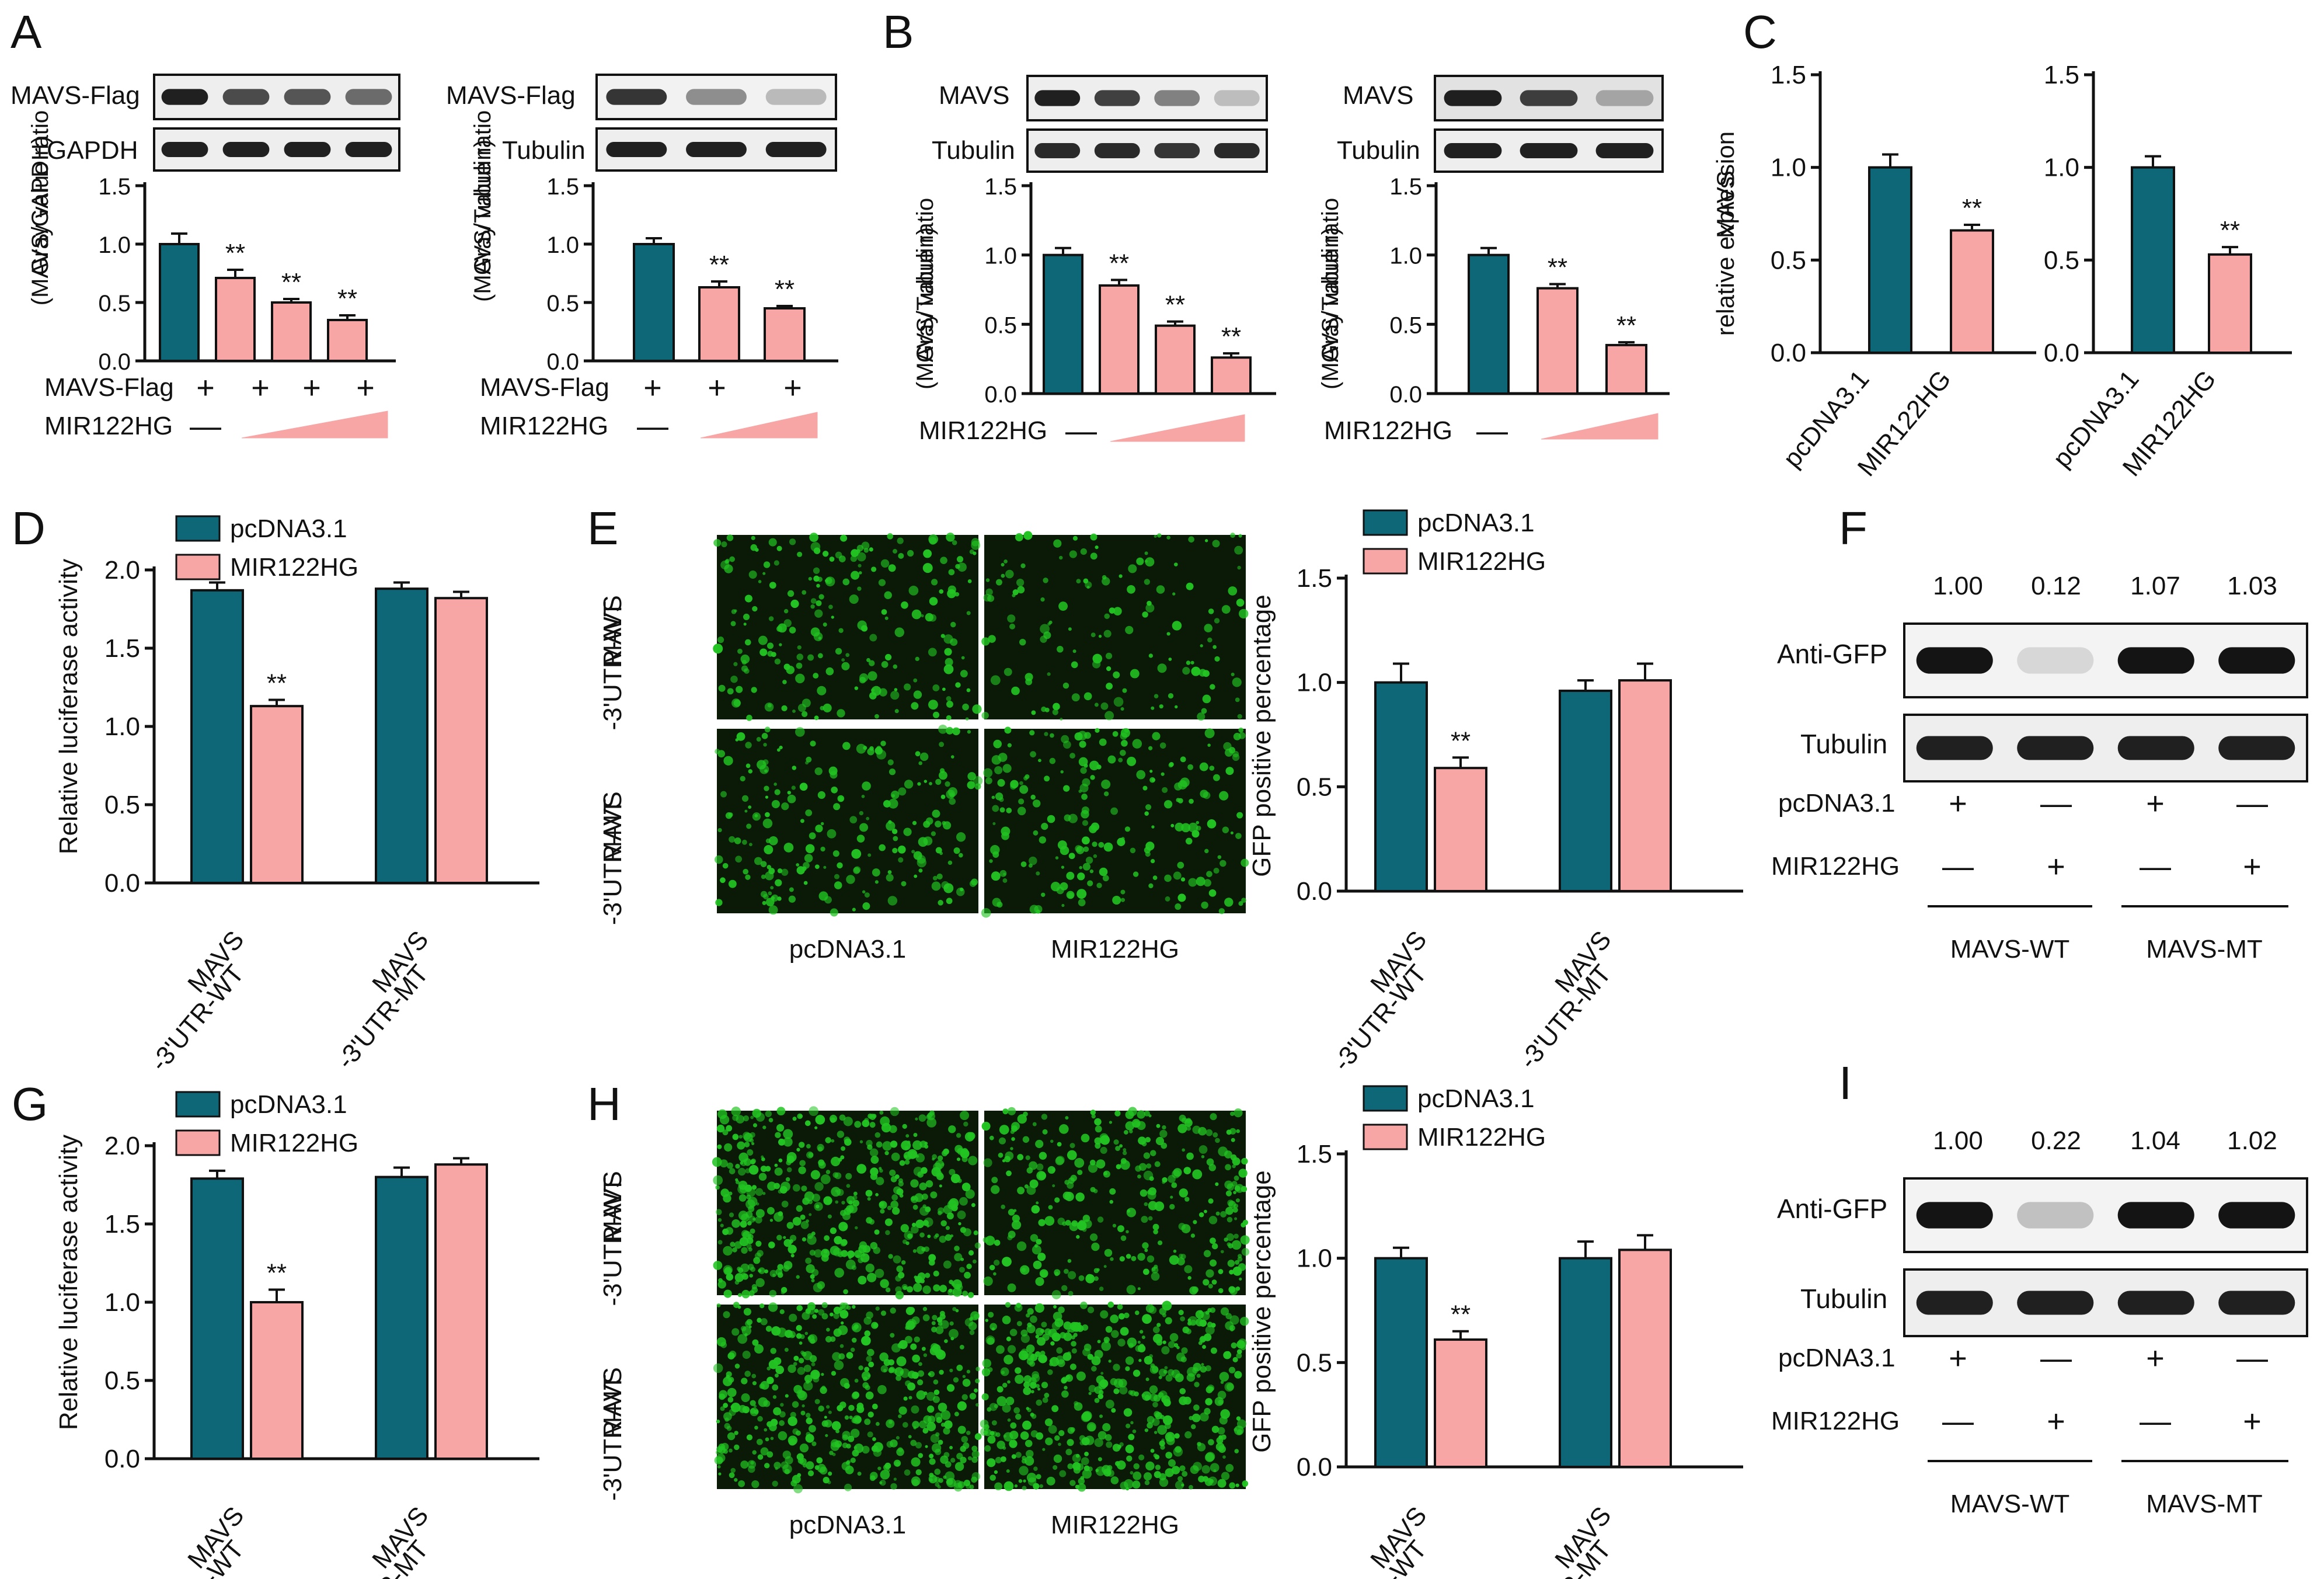  Describe the element at coordinates (198, 528) in the screenshot. I see `legend-swatch` at that location.